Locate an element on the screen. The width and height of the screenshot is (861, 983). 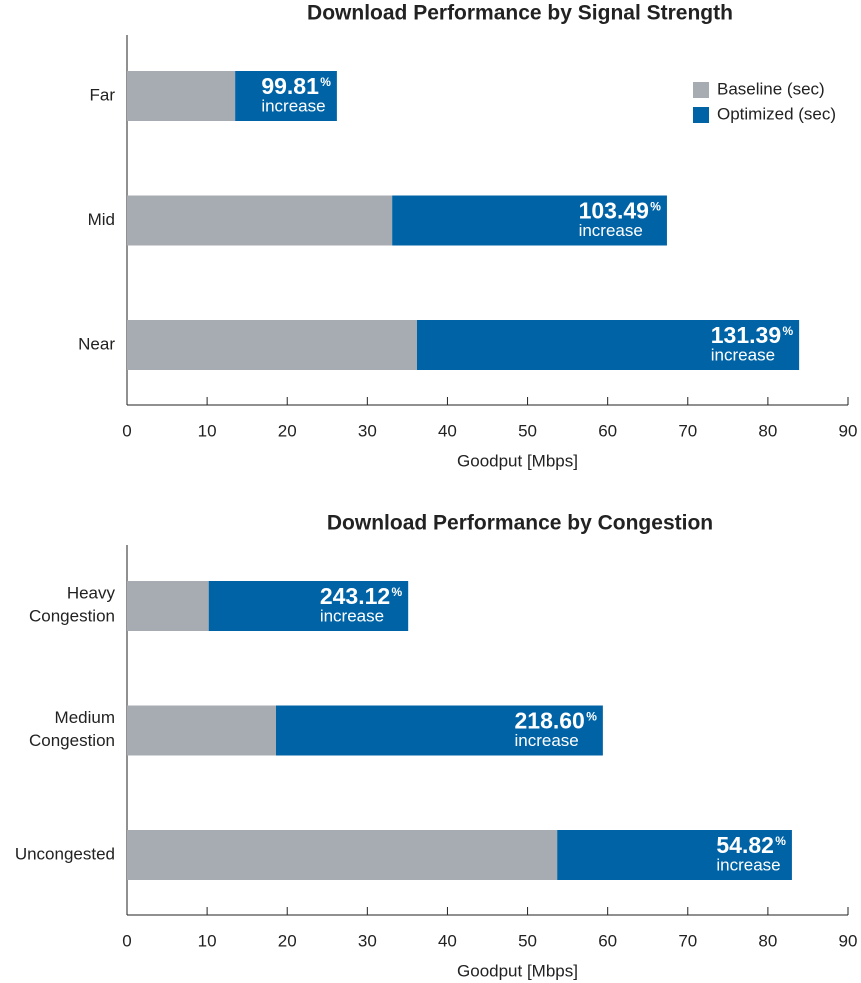
annotation-value: 54.82 is located at coordinates (745, 845).